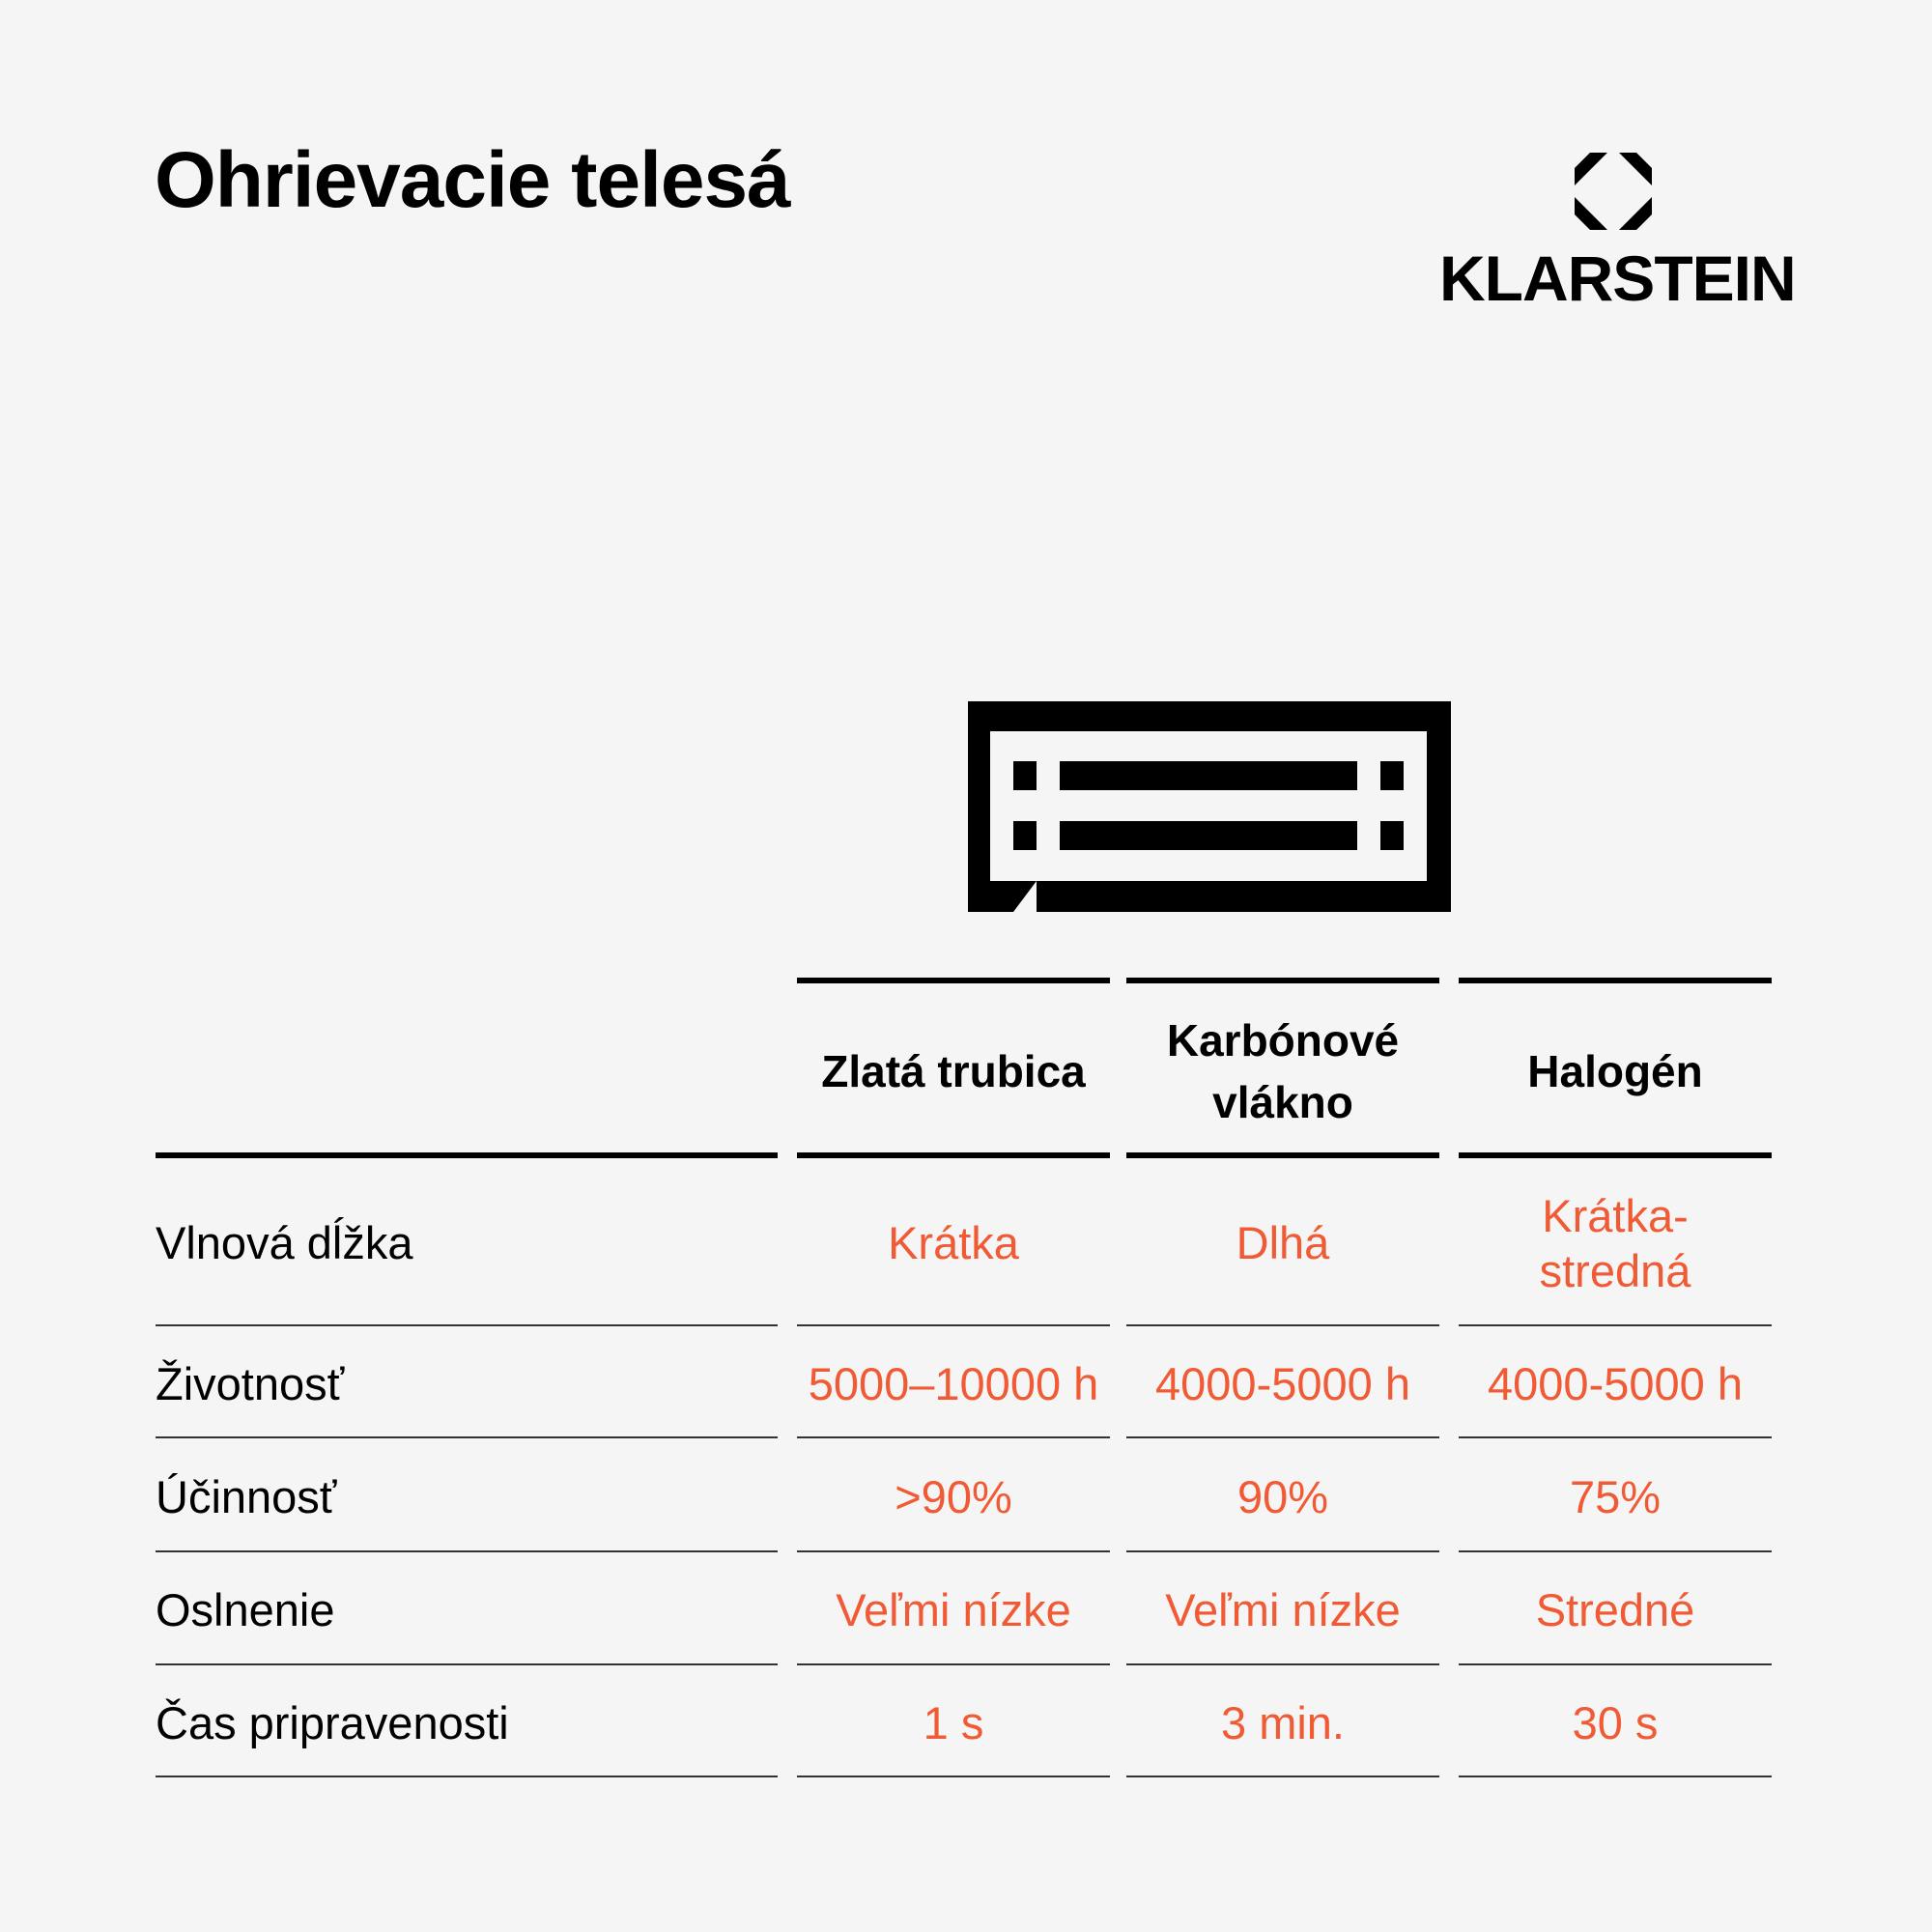  Describe the element at coordinates (1283, 1722) in the screenshot. I see `table-cell: 3 min.` at that location.